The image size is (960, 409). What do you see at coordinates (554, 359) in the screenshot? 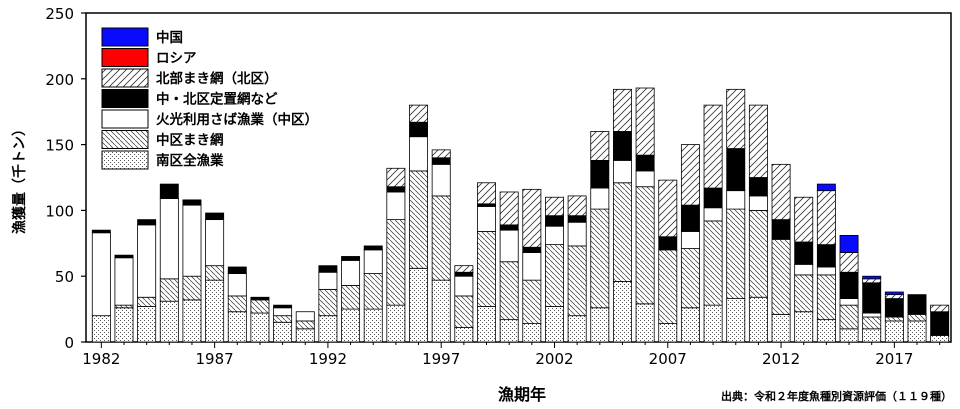
I see `x-tick-label: 2002` at bounding box center [554, 359].